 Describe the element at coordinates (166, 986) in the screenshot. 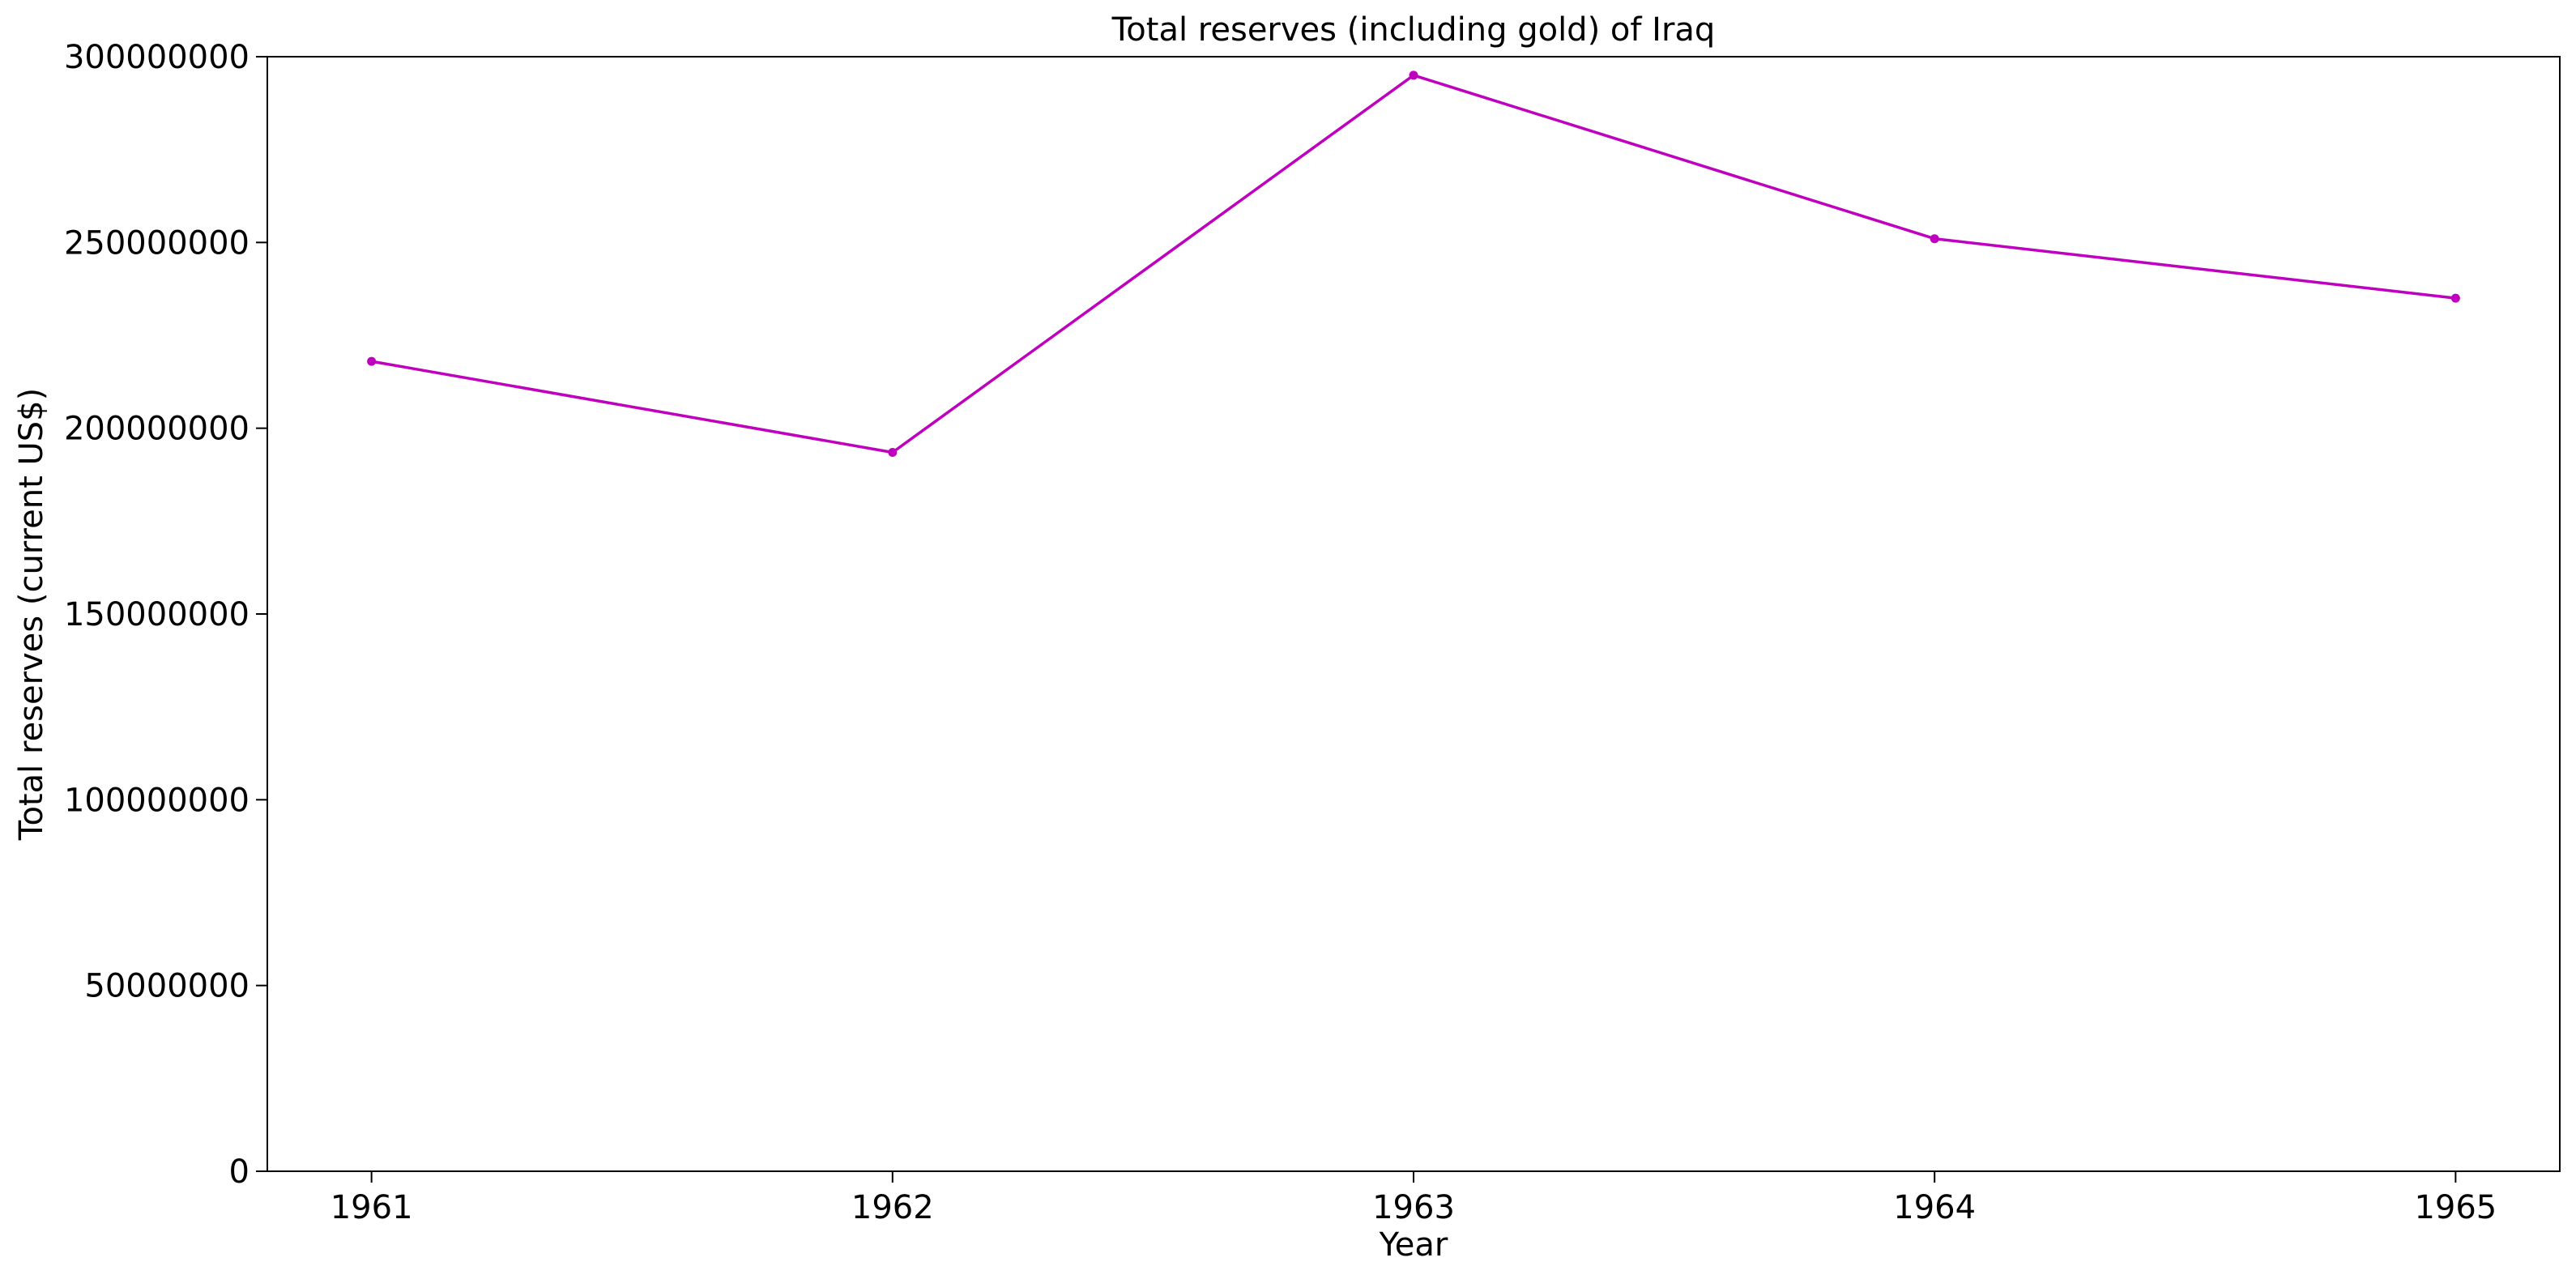

I see `y-tick-label: 50000000` at that location.